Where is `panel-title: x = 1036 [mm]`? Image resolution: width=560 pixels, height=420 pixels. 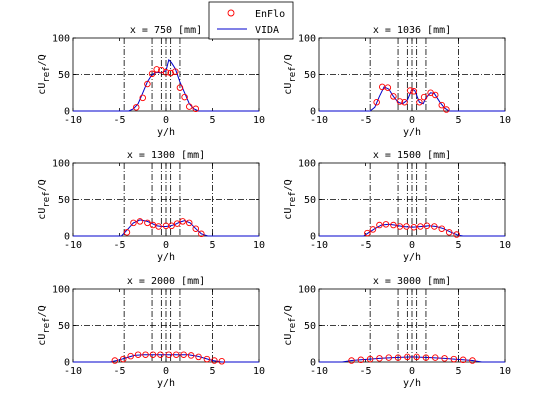 panel-title: x = 1036 [mm] is located at coordinates (412, 30).